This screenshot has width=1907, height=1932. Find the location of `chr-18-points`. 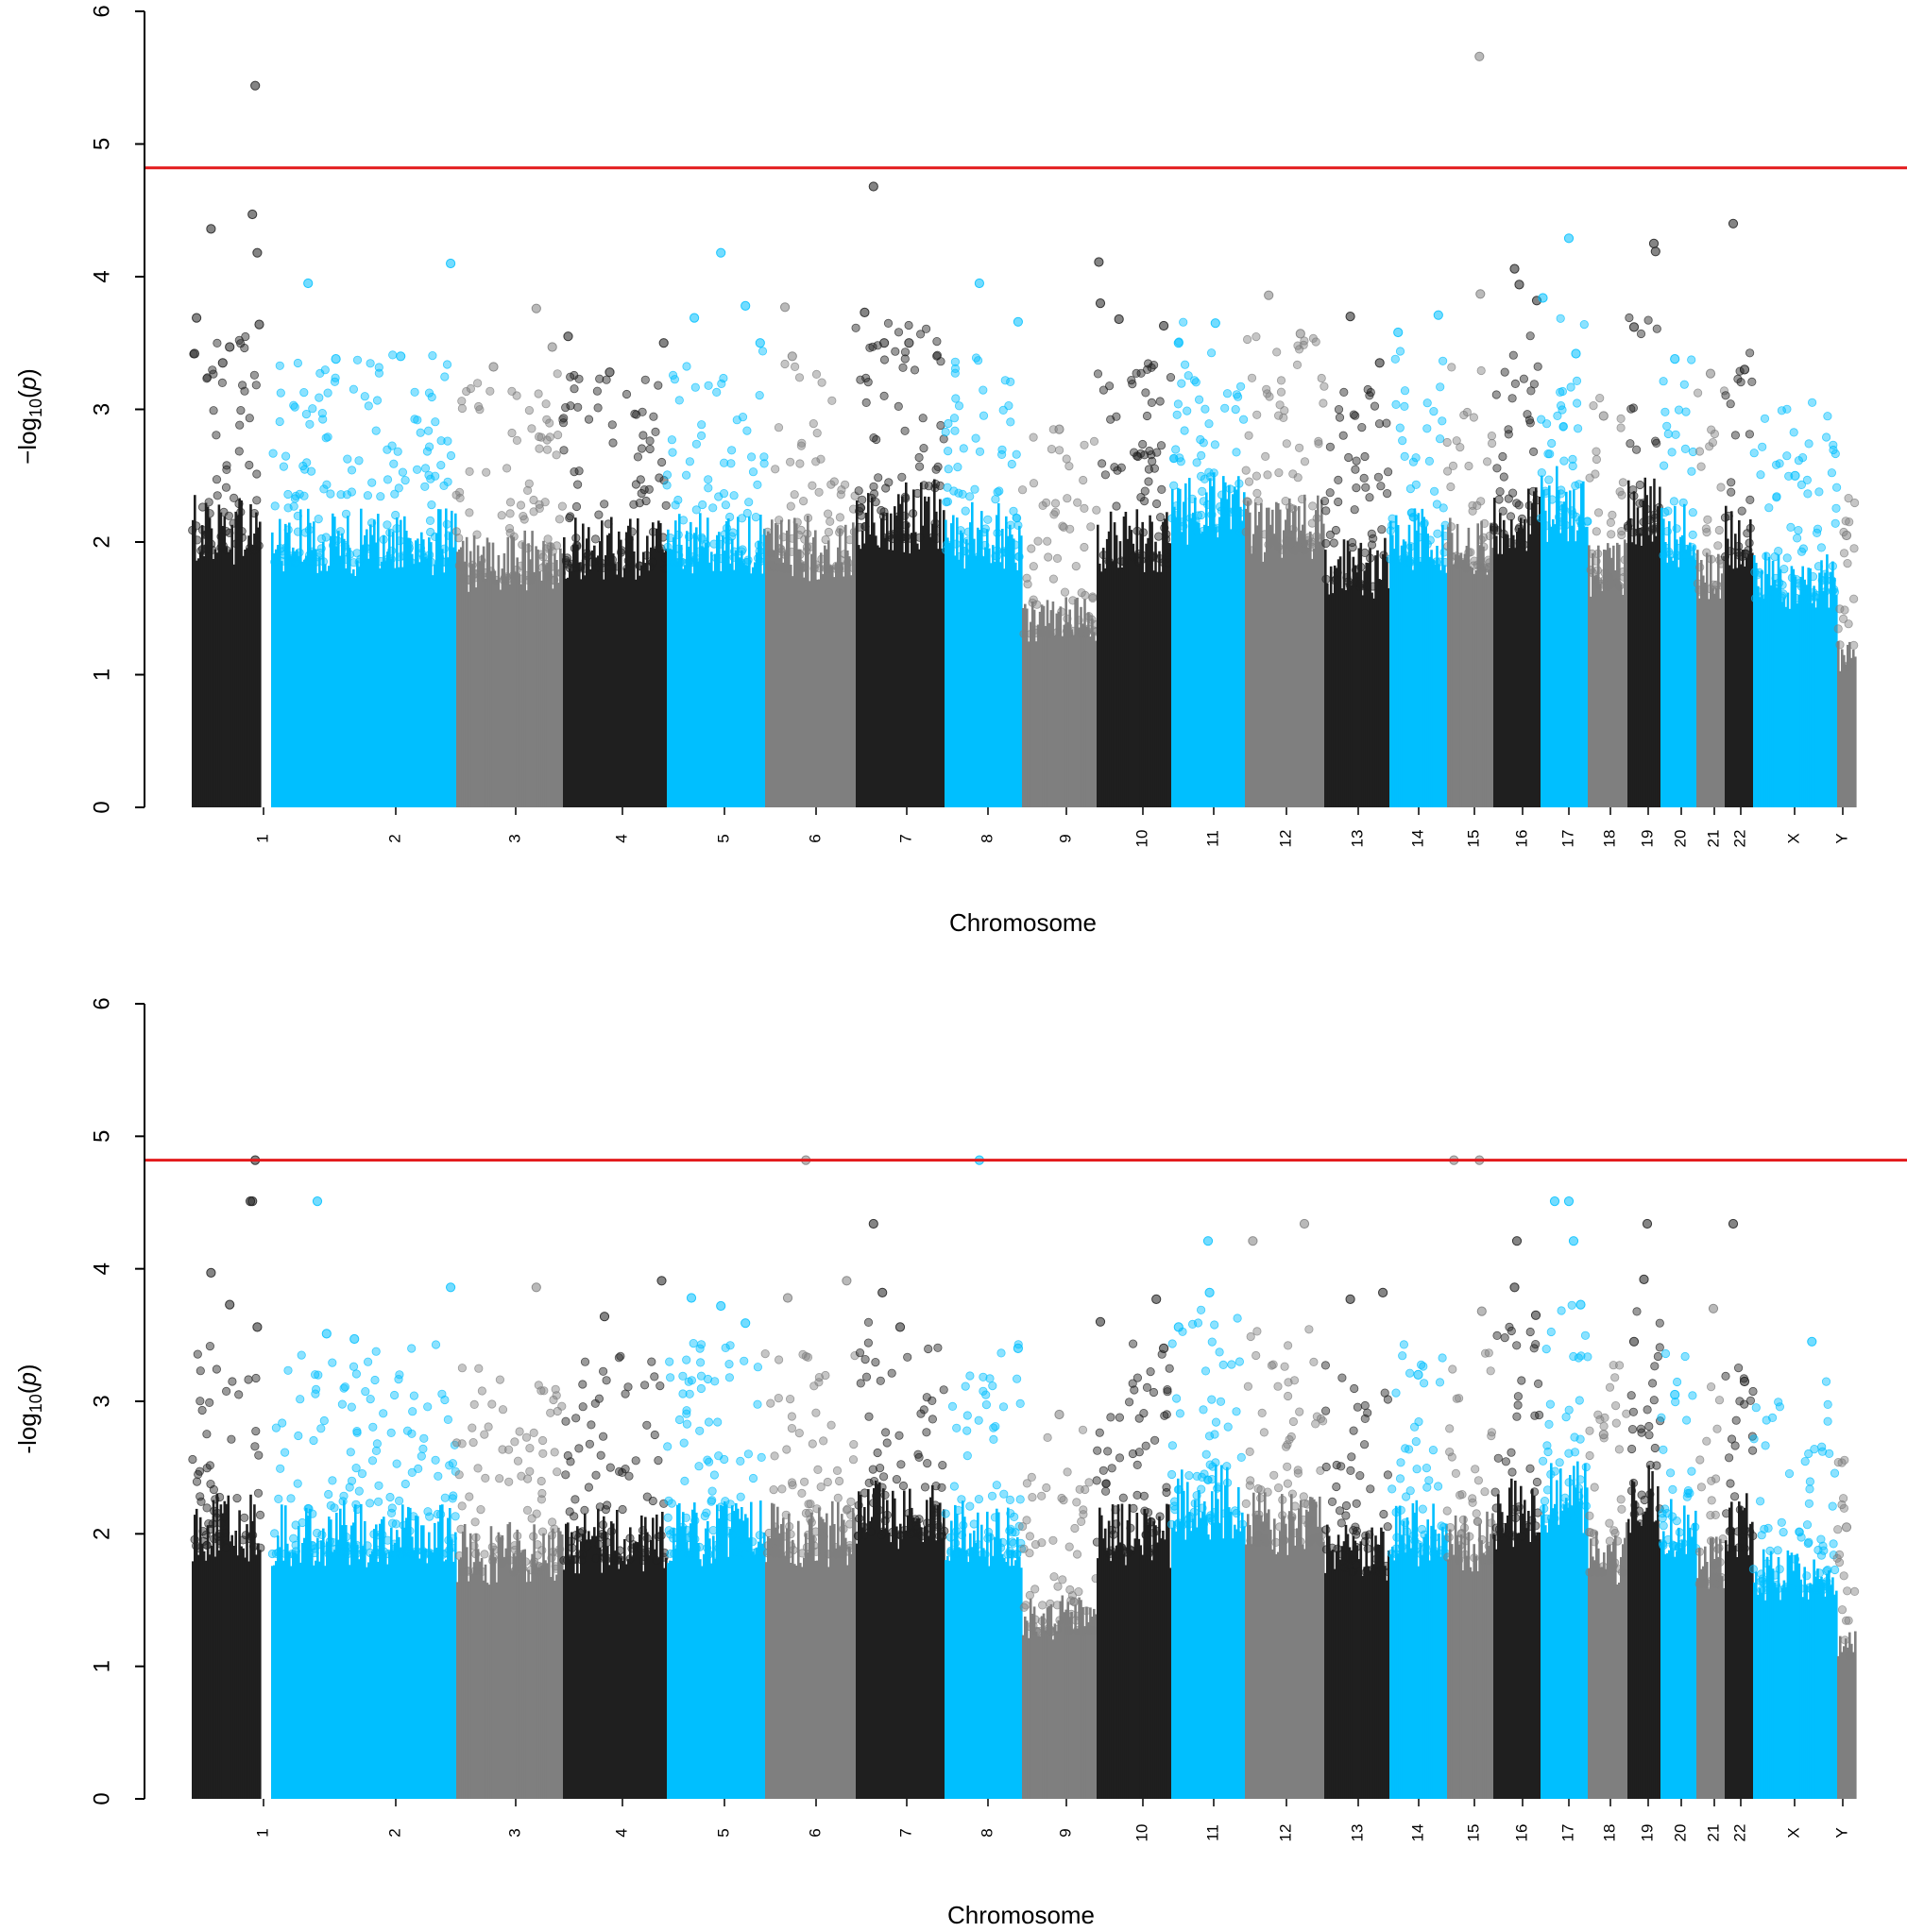

chr-18-points is located at coordinates (1608, 1580).